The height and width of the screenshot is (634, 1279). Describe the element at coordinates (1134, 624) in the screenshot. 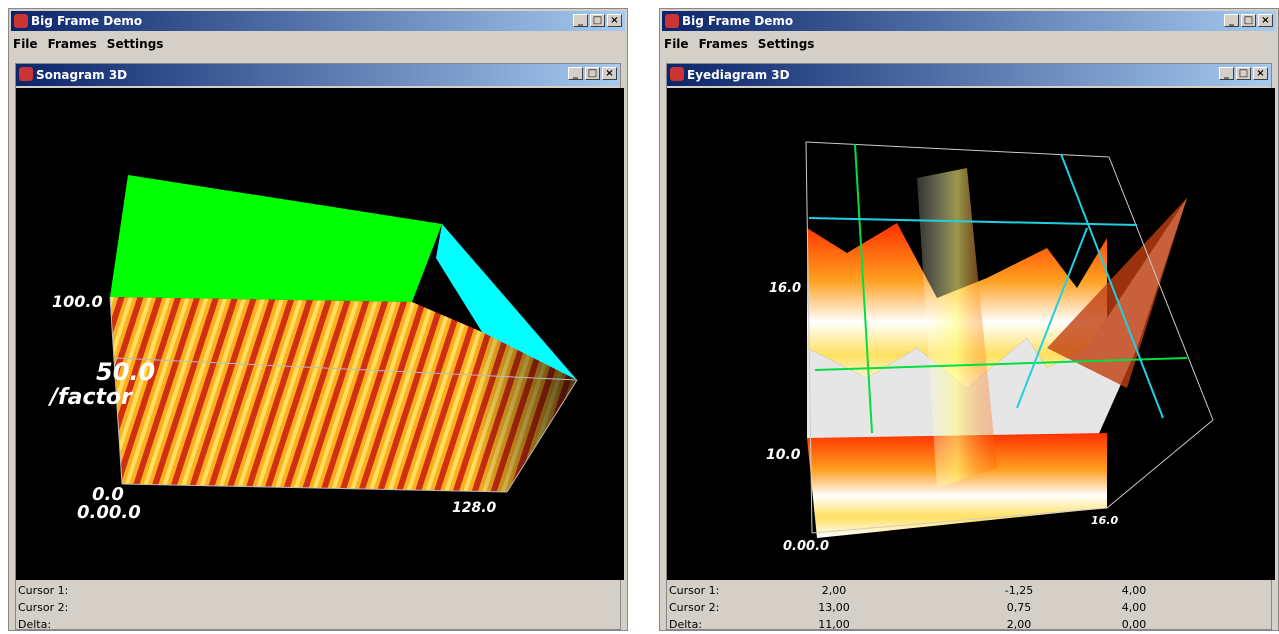

I see `status-value: 0,00` at that location.